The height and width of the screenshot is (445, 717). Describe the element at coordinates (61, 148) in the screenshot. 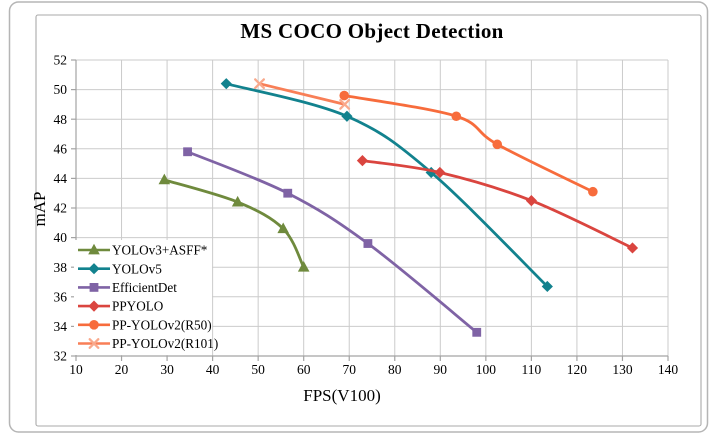

I see `y-tick-label: 46` at that location.